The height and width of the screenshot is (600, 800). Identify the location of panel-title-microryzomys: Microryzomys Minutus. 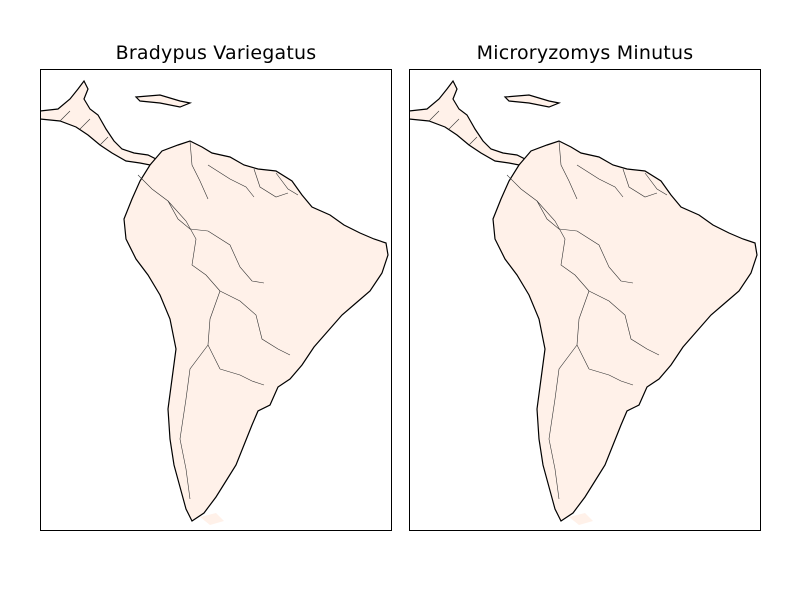
(585, 53).